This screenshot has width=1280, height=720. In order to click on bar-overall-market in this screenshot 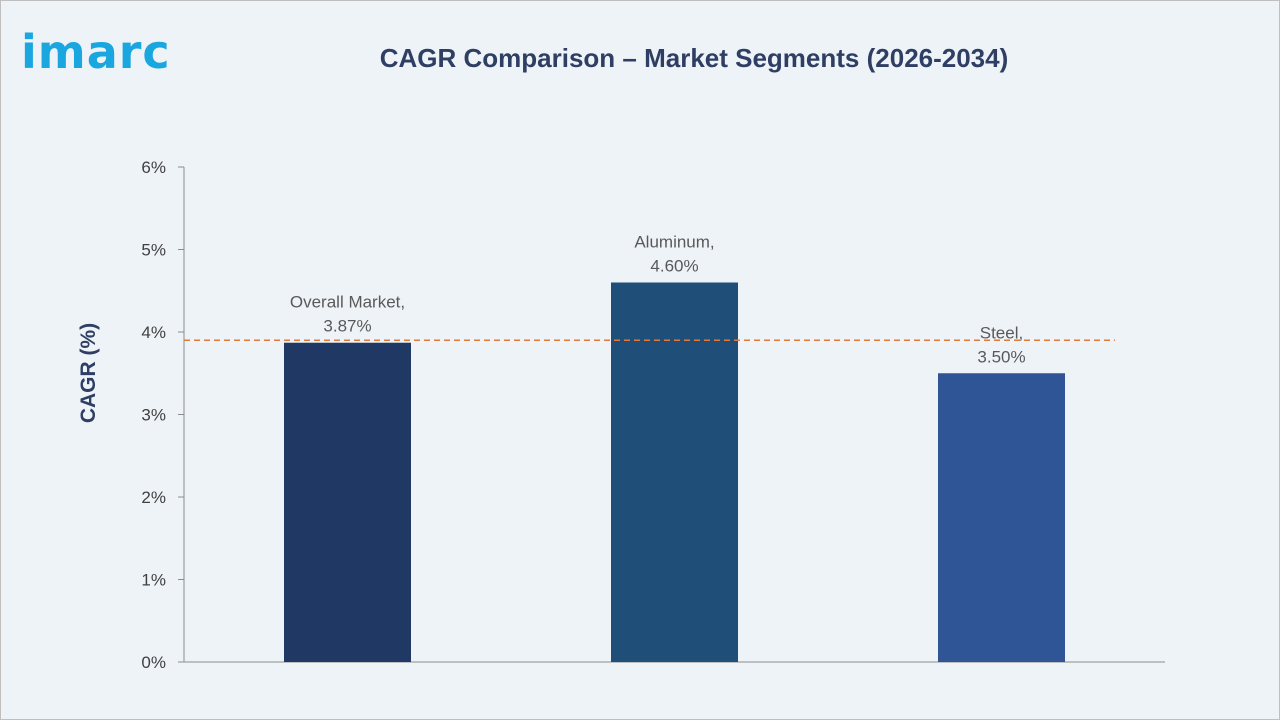, I will do `click(347, 502)`.